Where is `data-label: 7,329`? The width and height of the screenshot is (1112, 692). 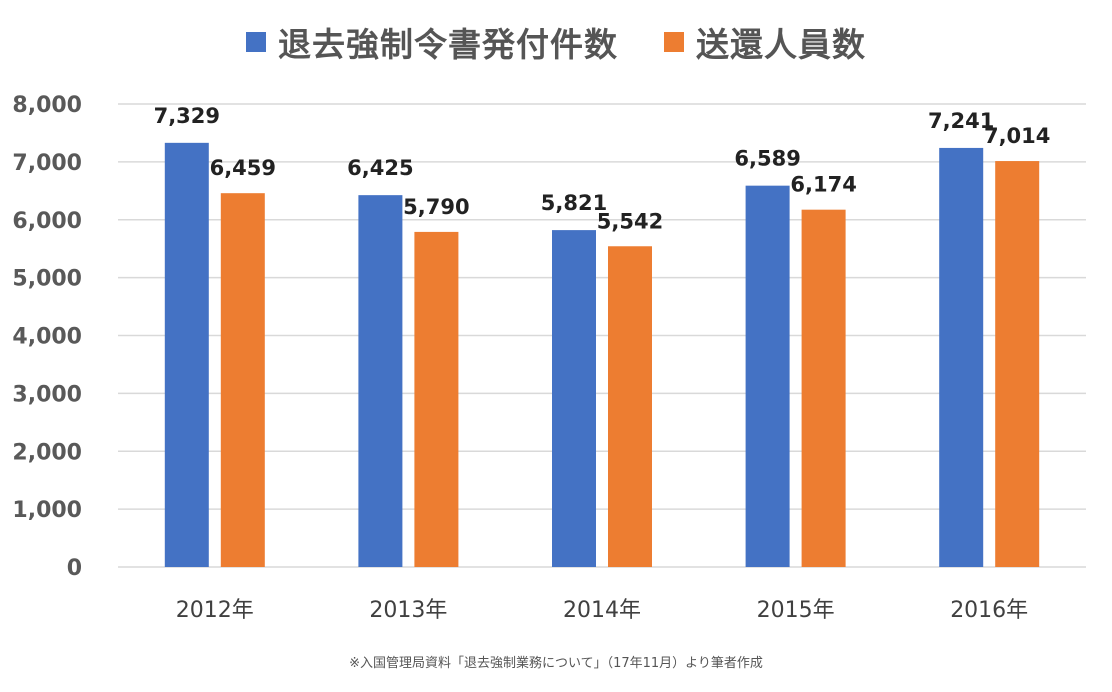 data-label: 7,329 is located at coordinates (187, 116).